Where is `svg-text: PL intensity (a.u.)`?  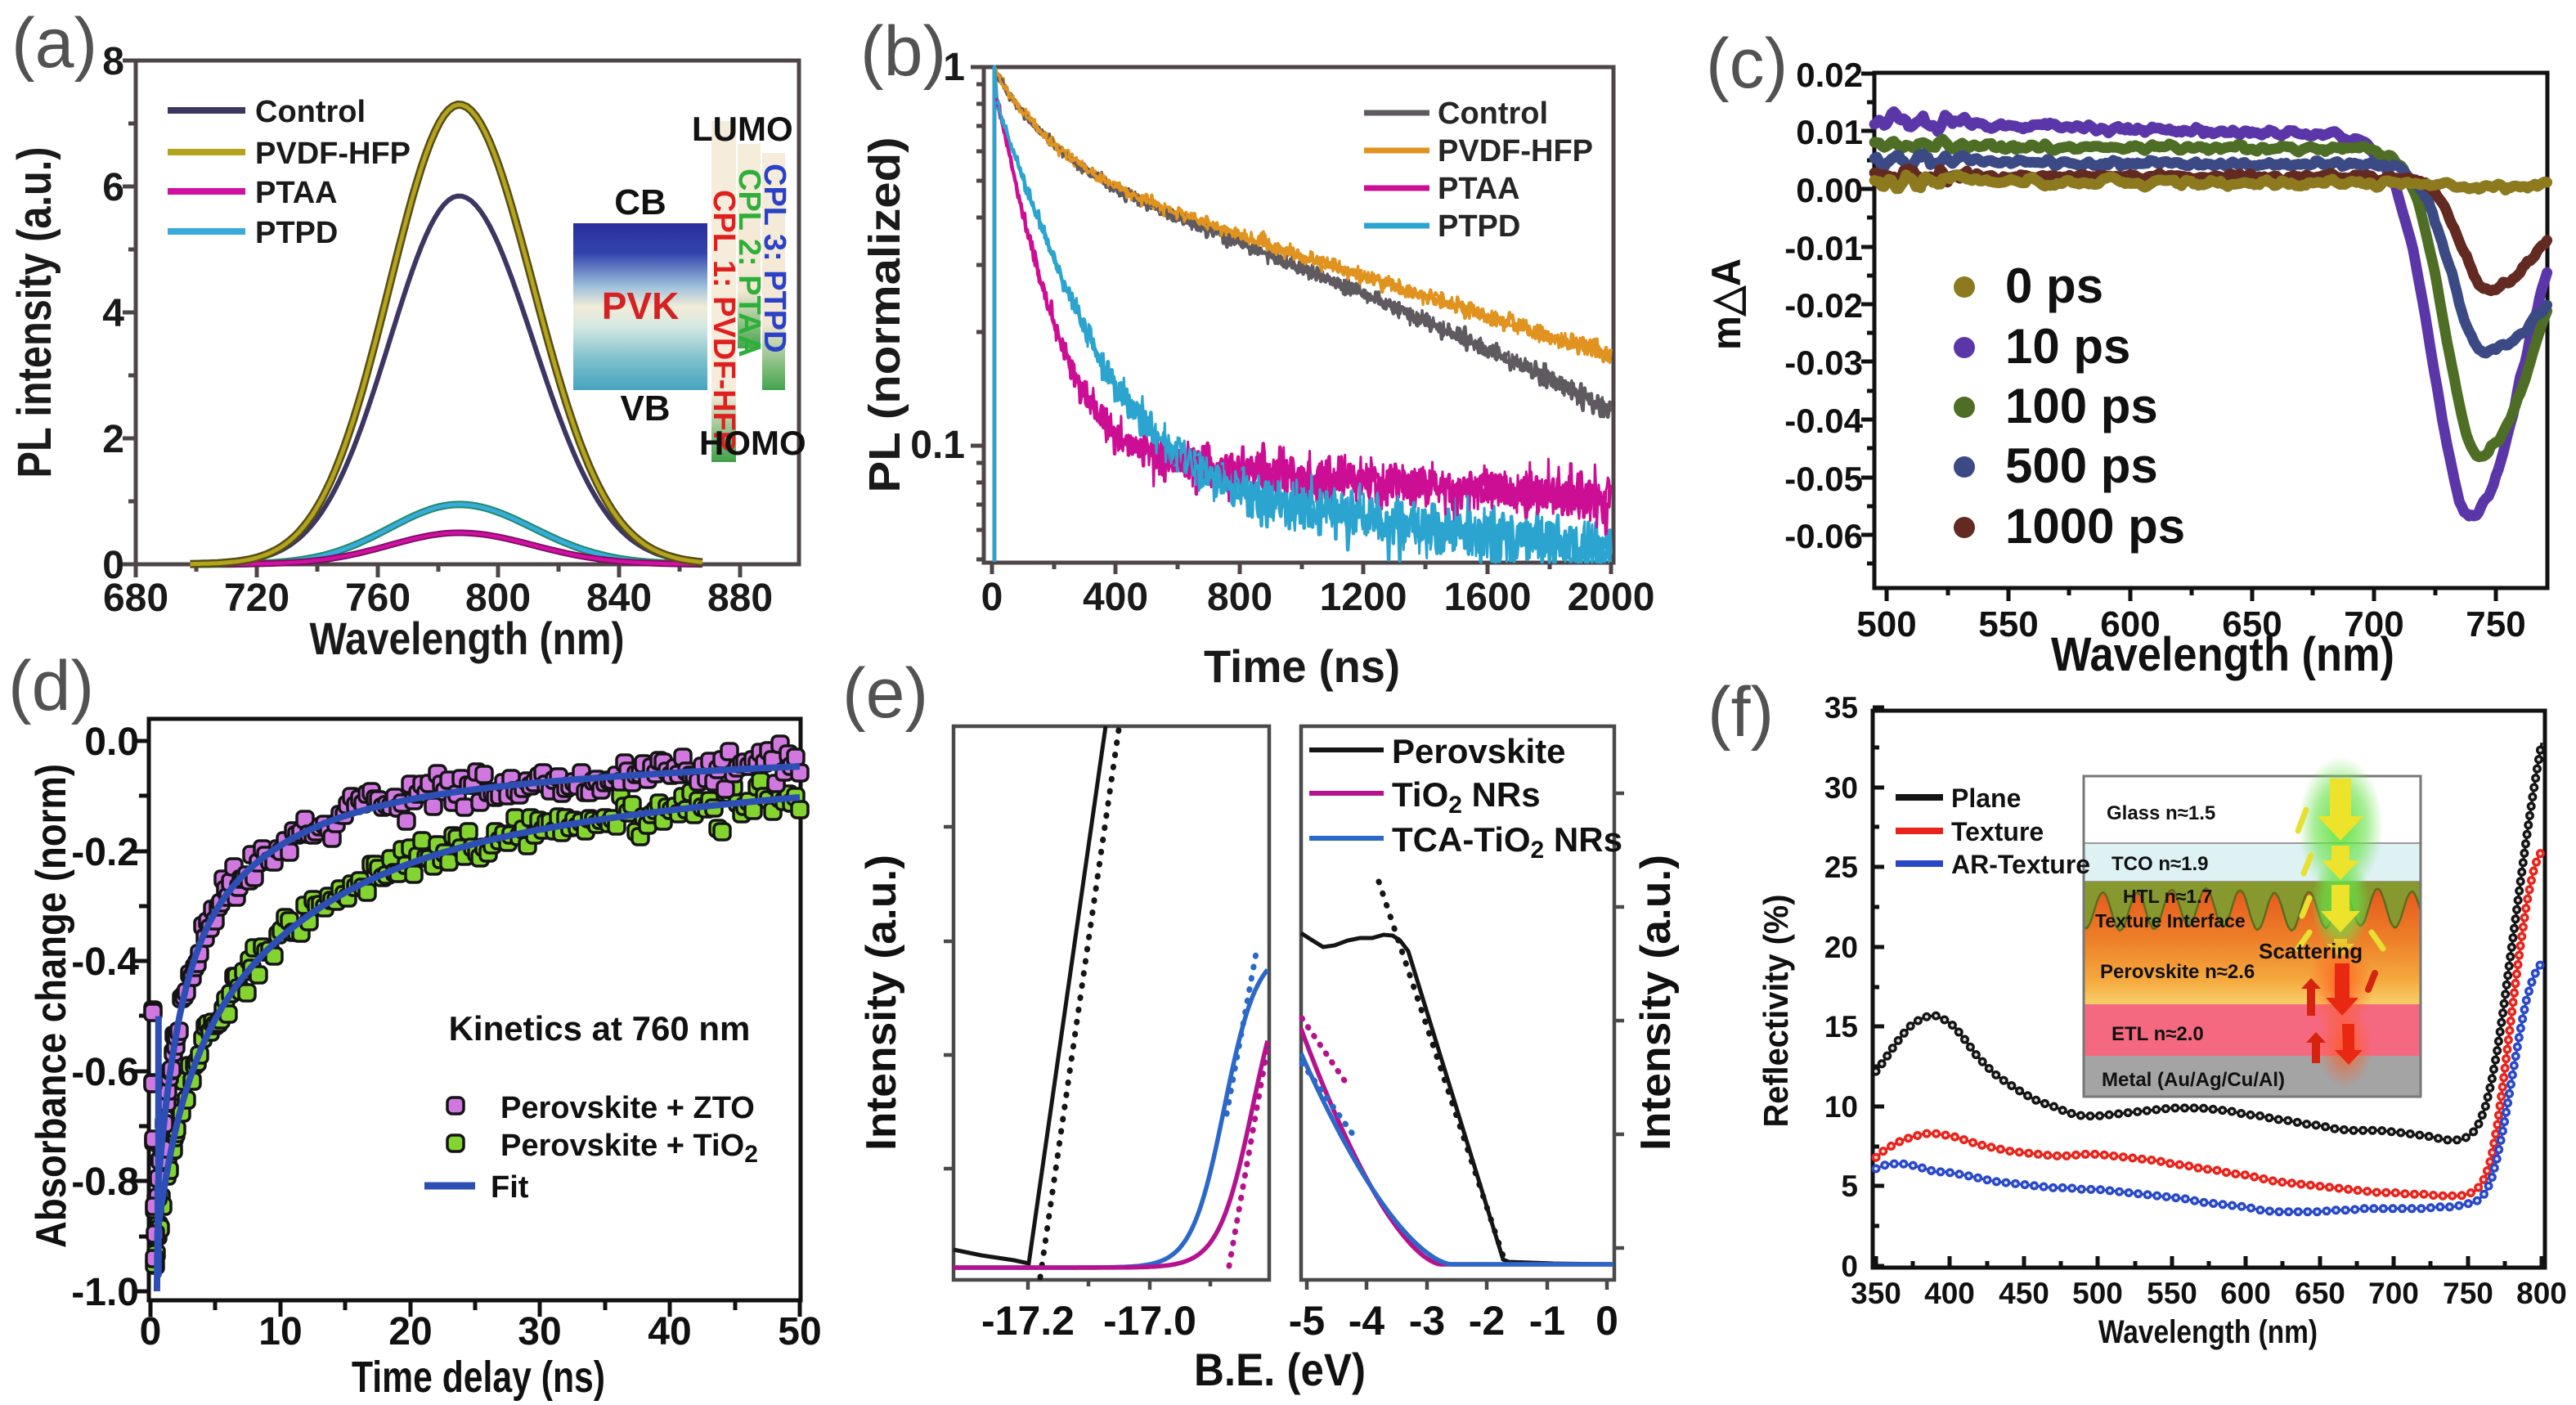 svg-text: PL intensity (a.u.) is located at coordinates (34, 312).